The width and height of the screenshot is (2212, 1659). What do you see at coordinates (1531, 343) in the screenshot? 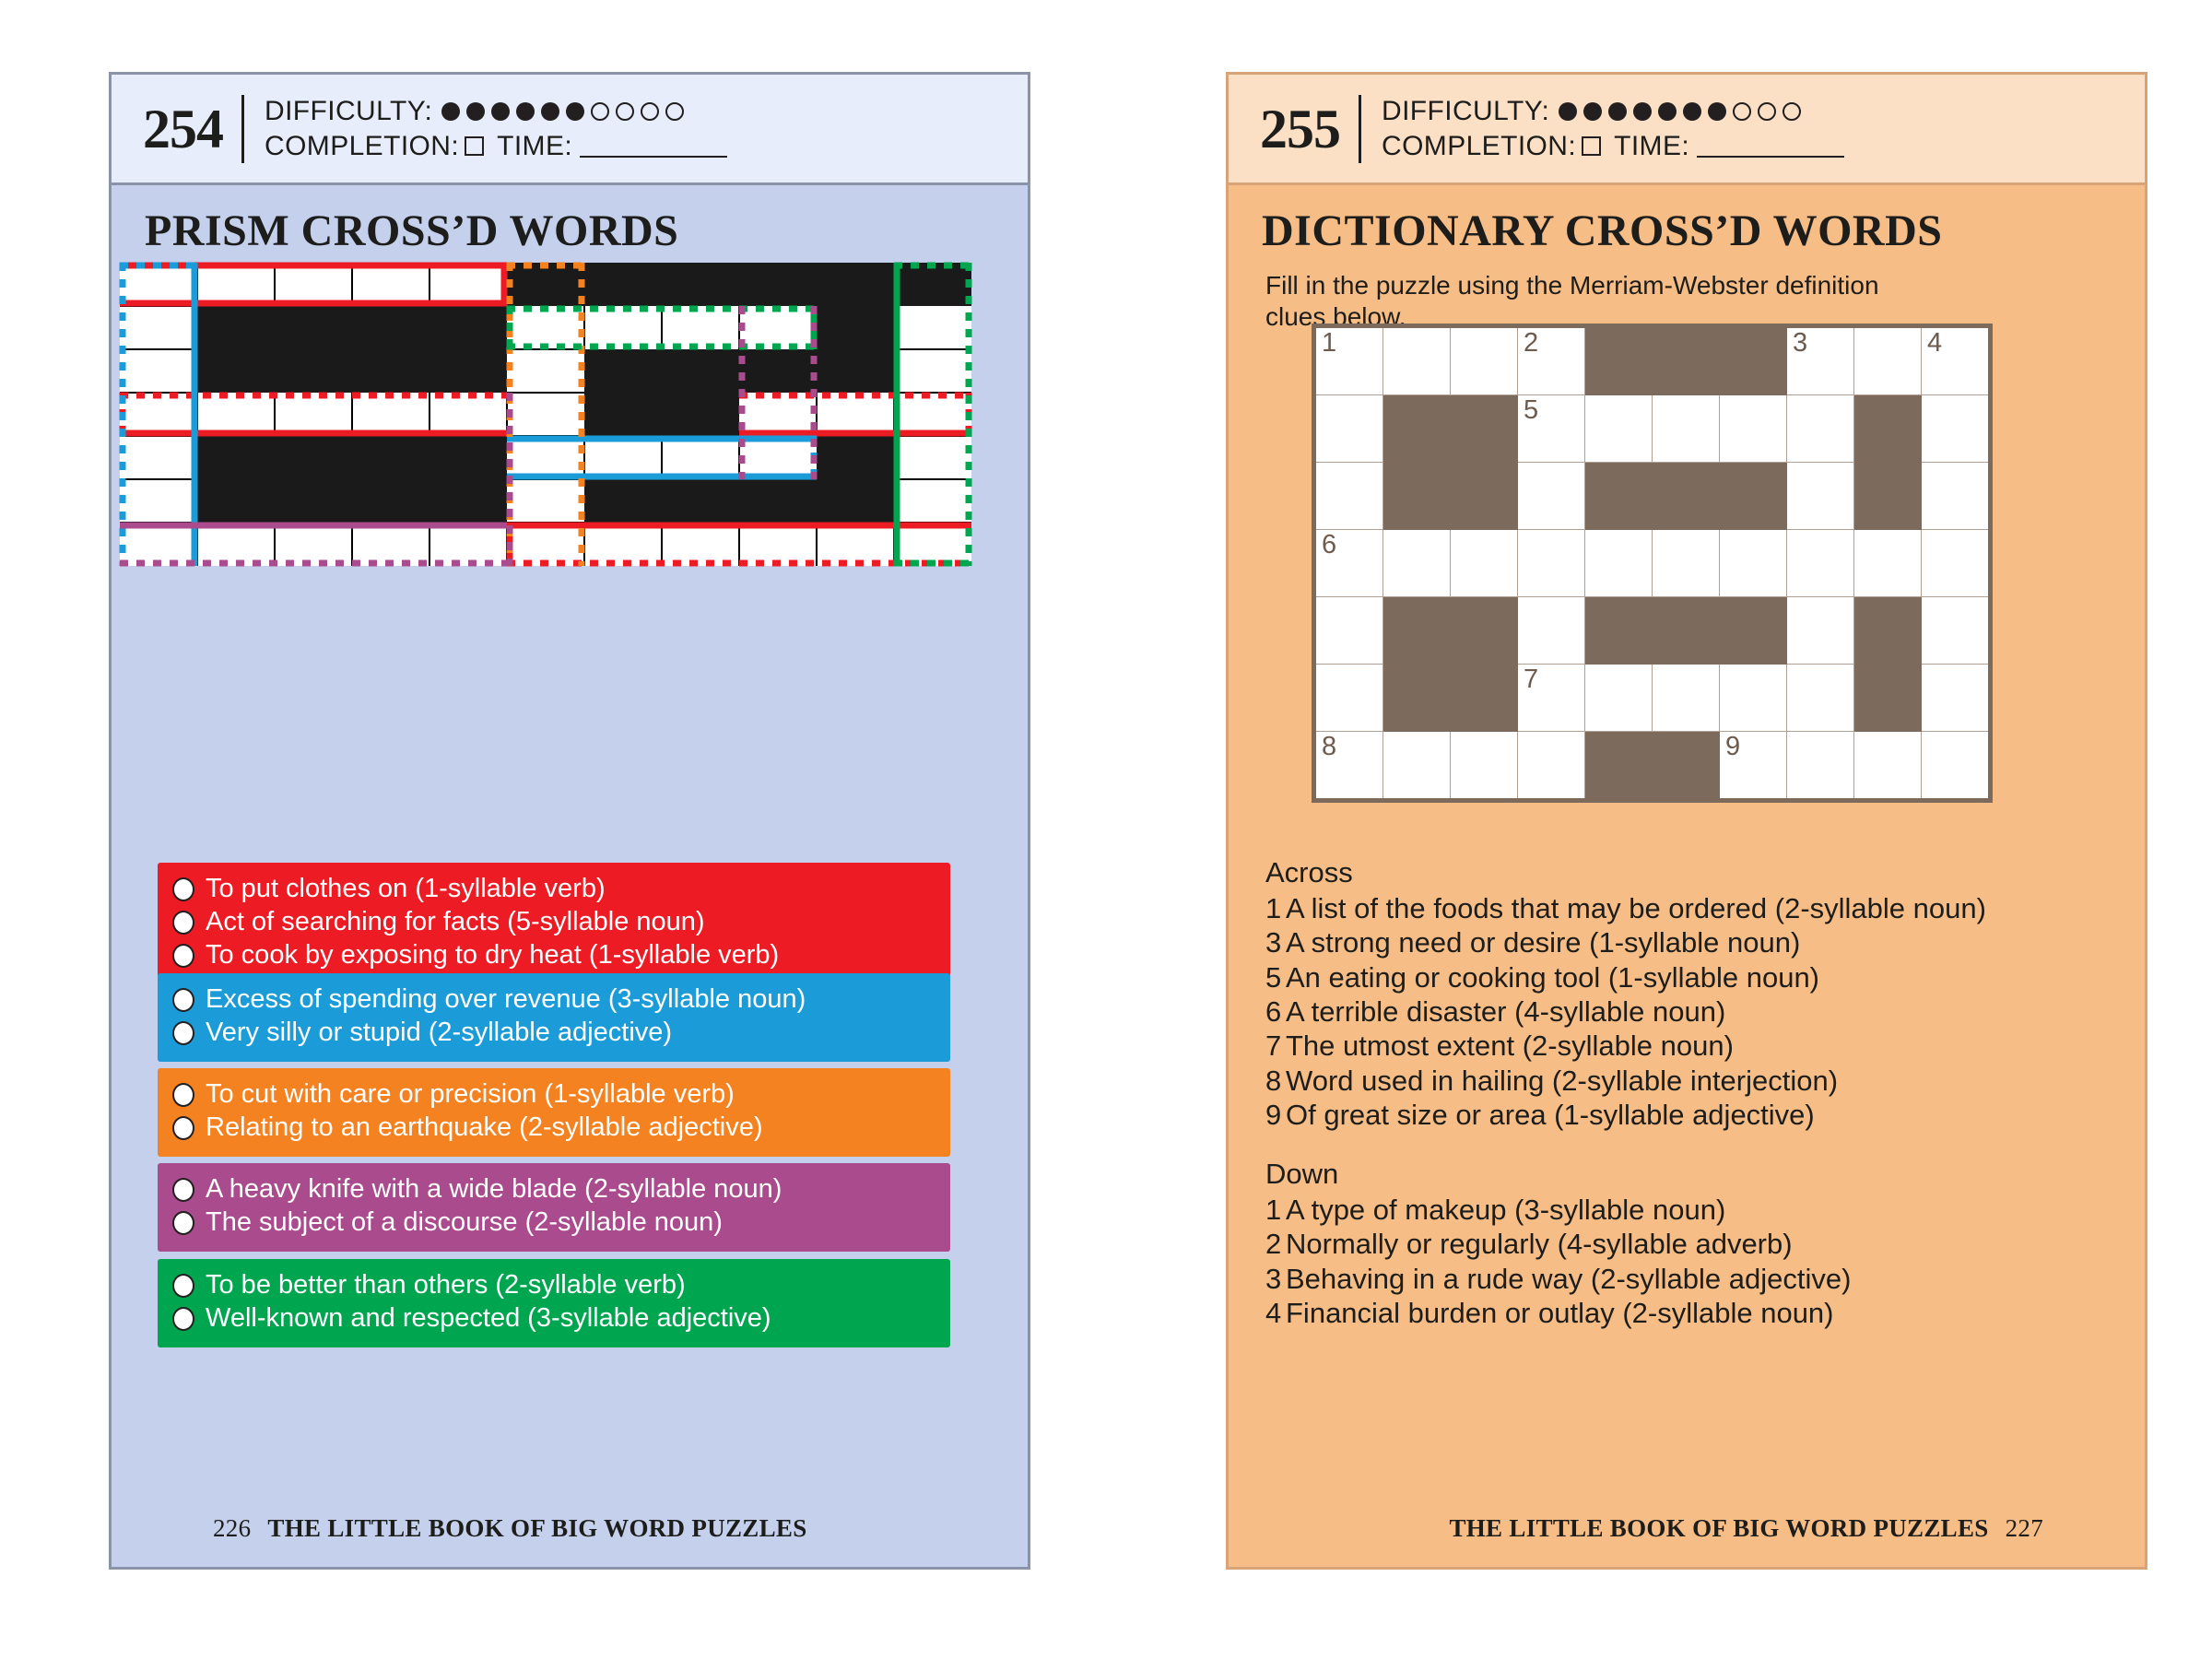
I see `crossword-clue-number: 2` at bounding box center [1531, 343].